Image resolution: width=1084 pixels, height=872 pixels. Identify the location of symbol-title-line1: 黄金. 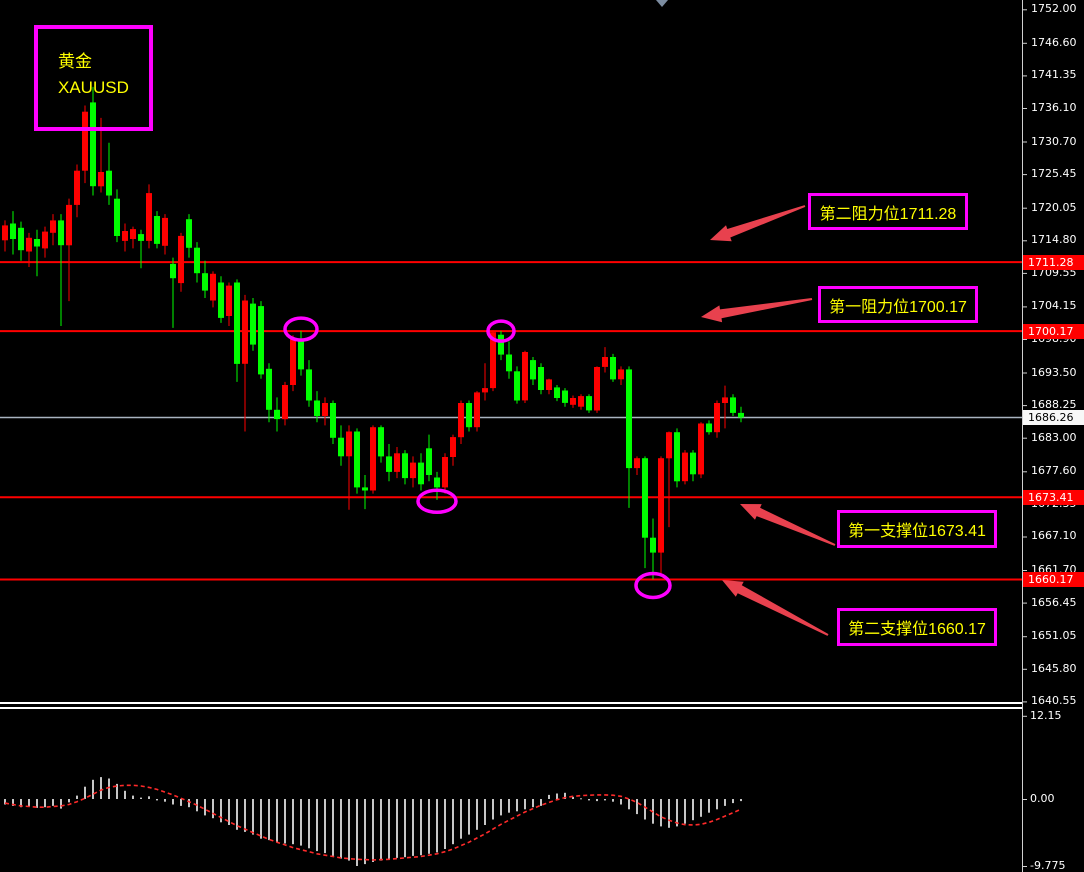
(75, 61).